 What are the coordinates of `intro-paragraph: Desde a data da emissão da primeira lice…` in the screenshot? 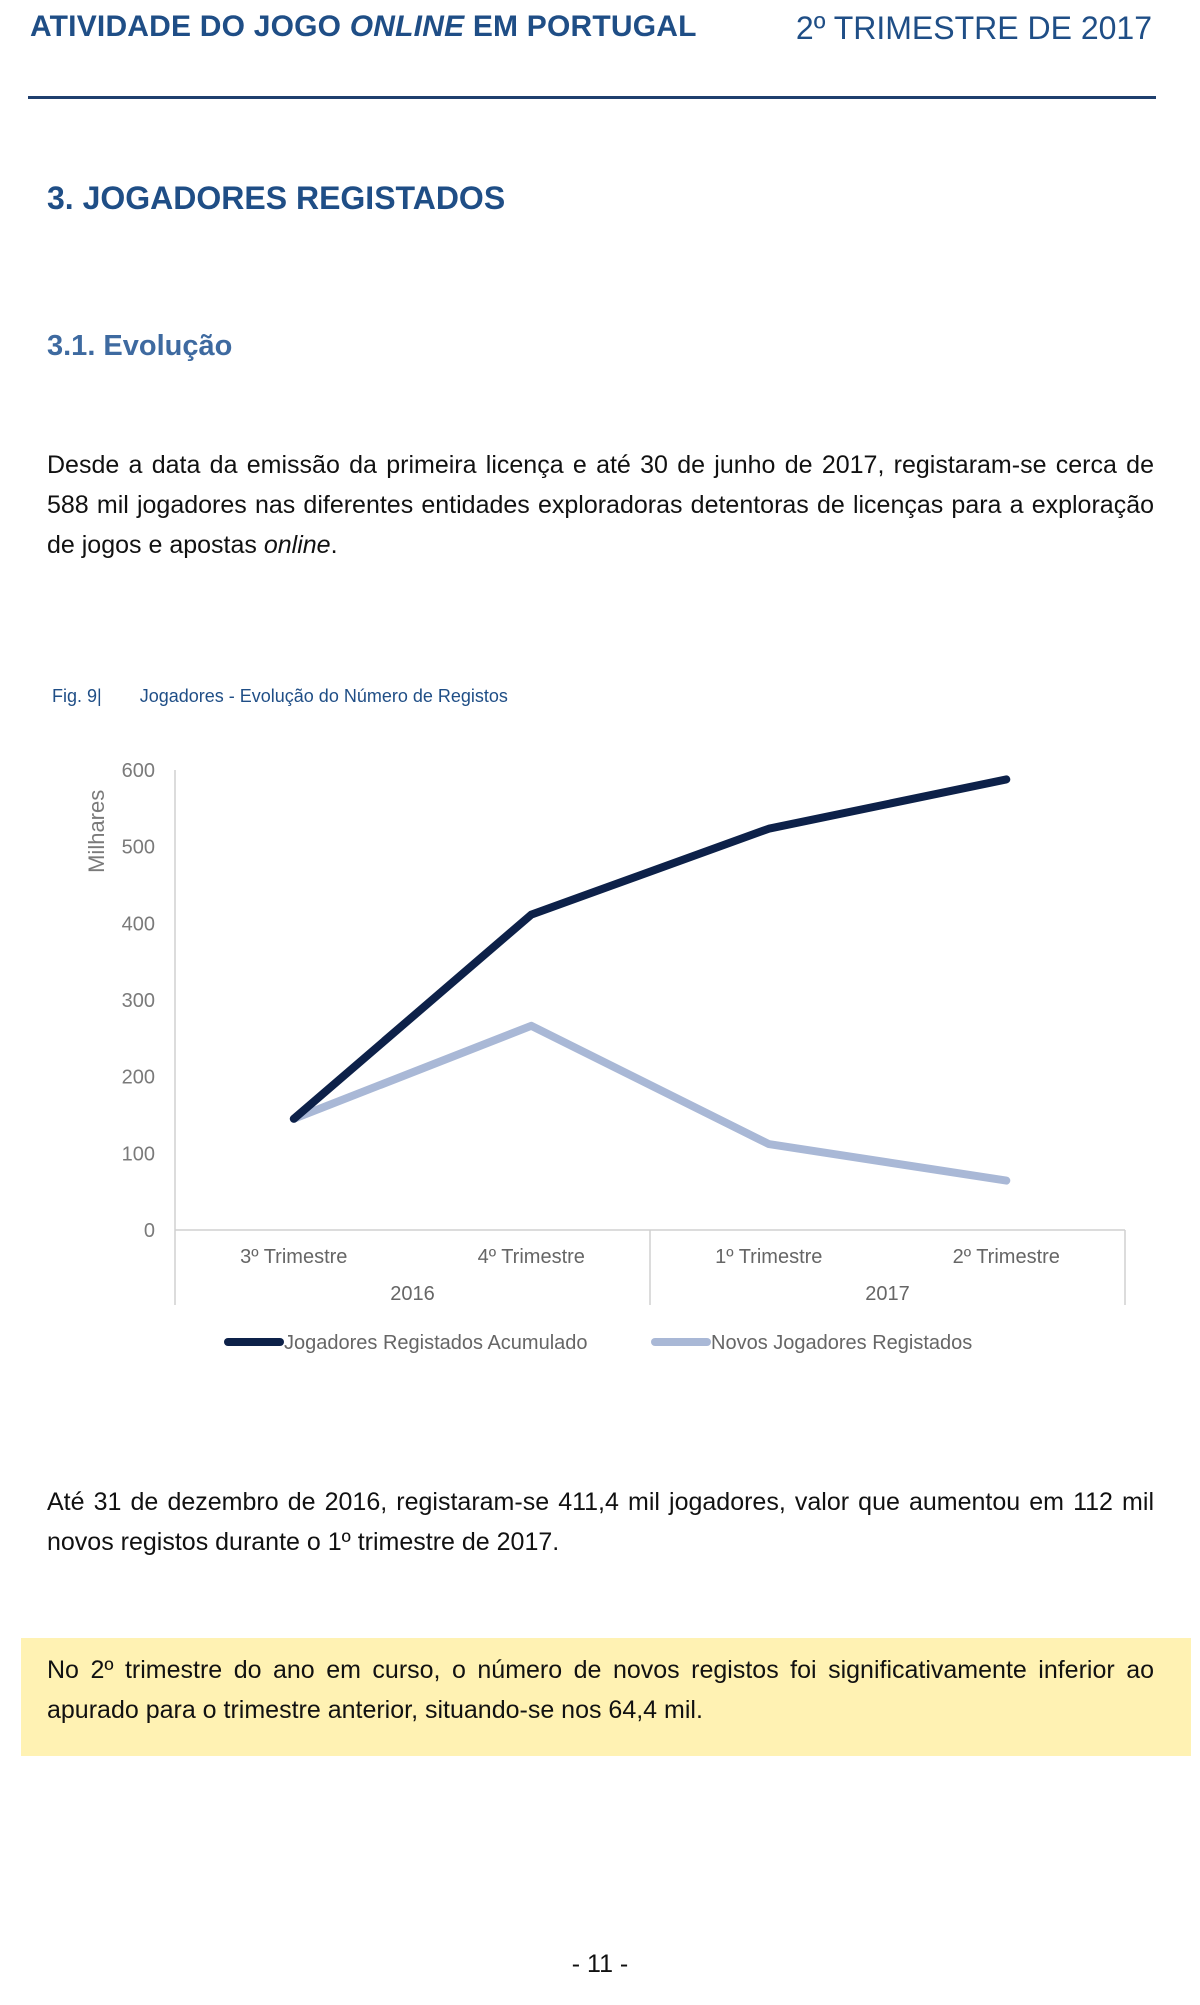 It's located at (600, 505).